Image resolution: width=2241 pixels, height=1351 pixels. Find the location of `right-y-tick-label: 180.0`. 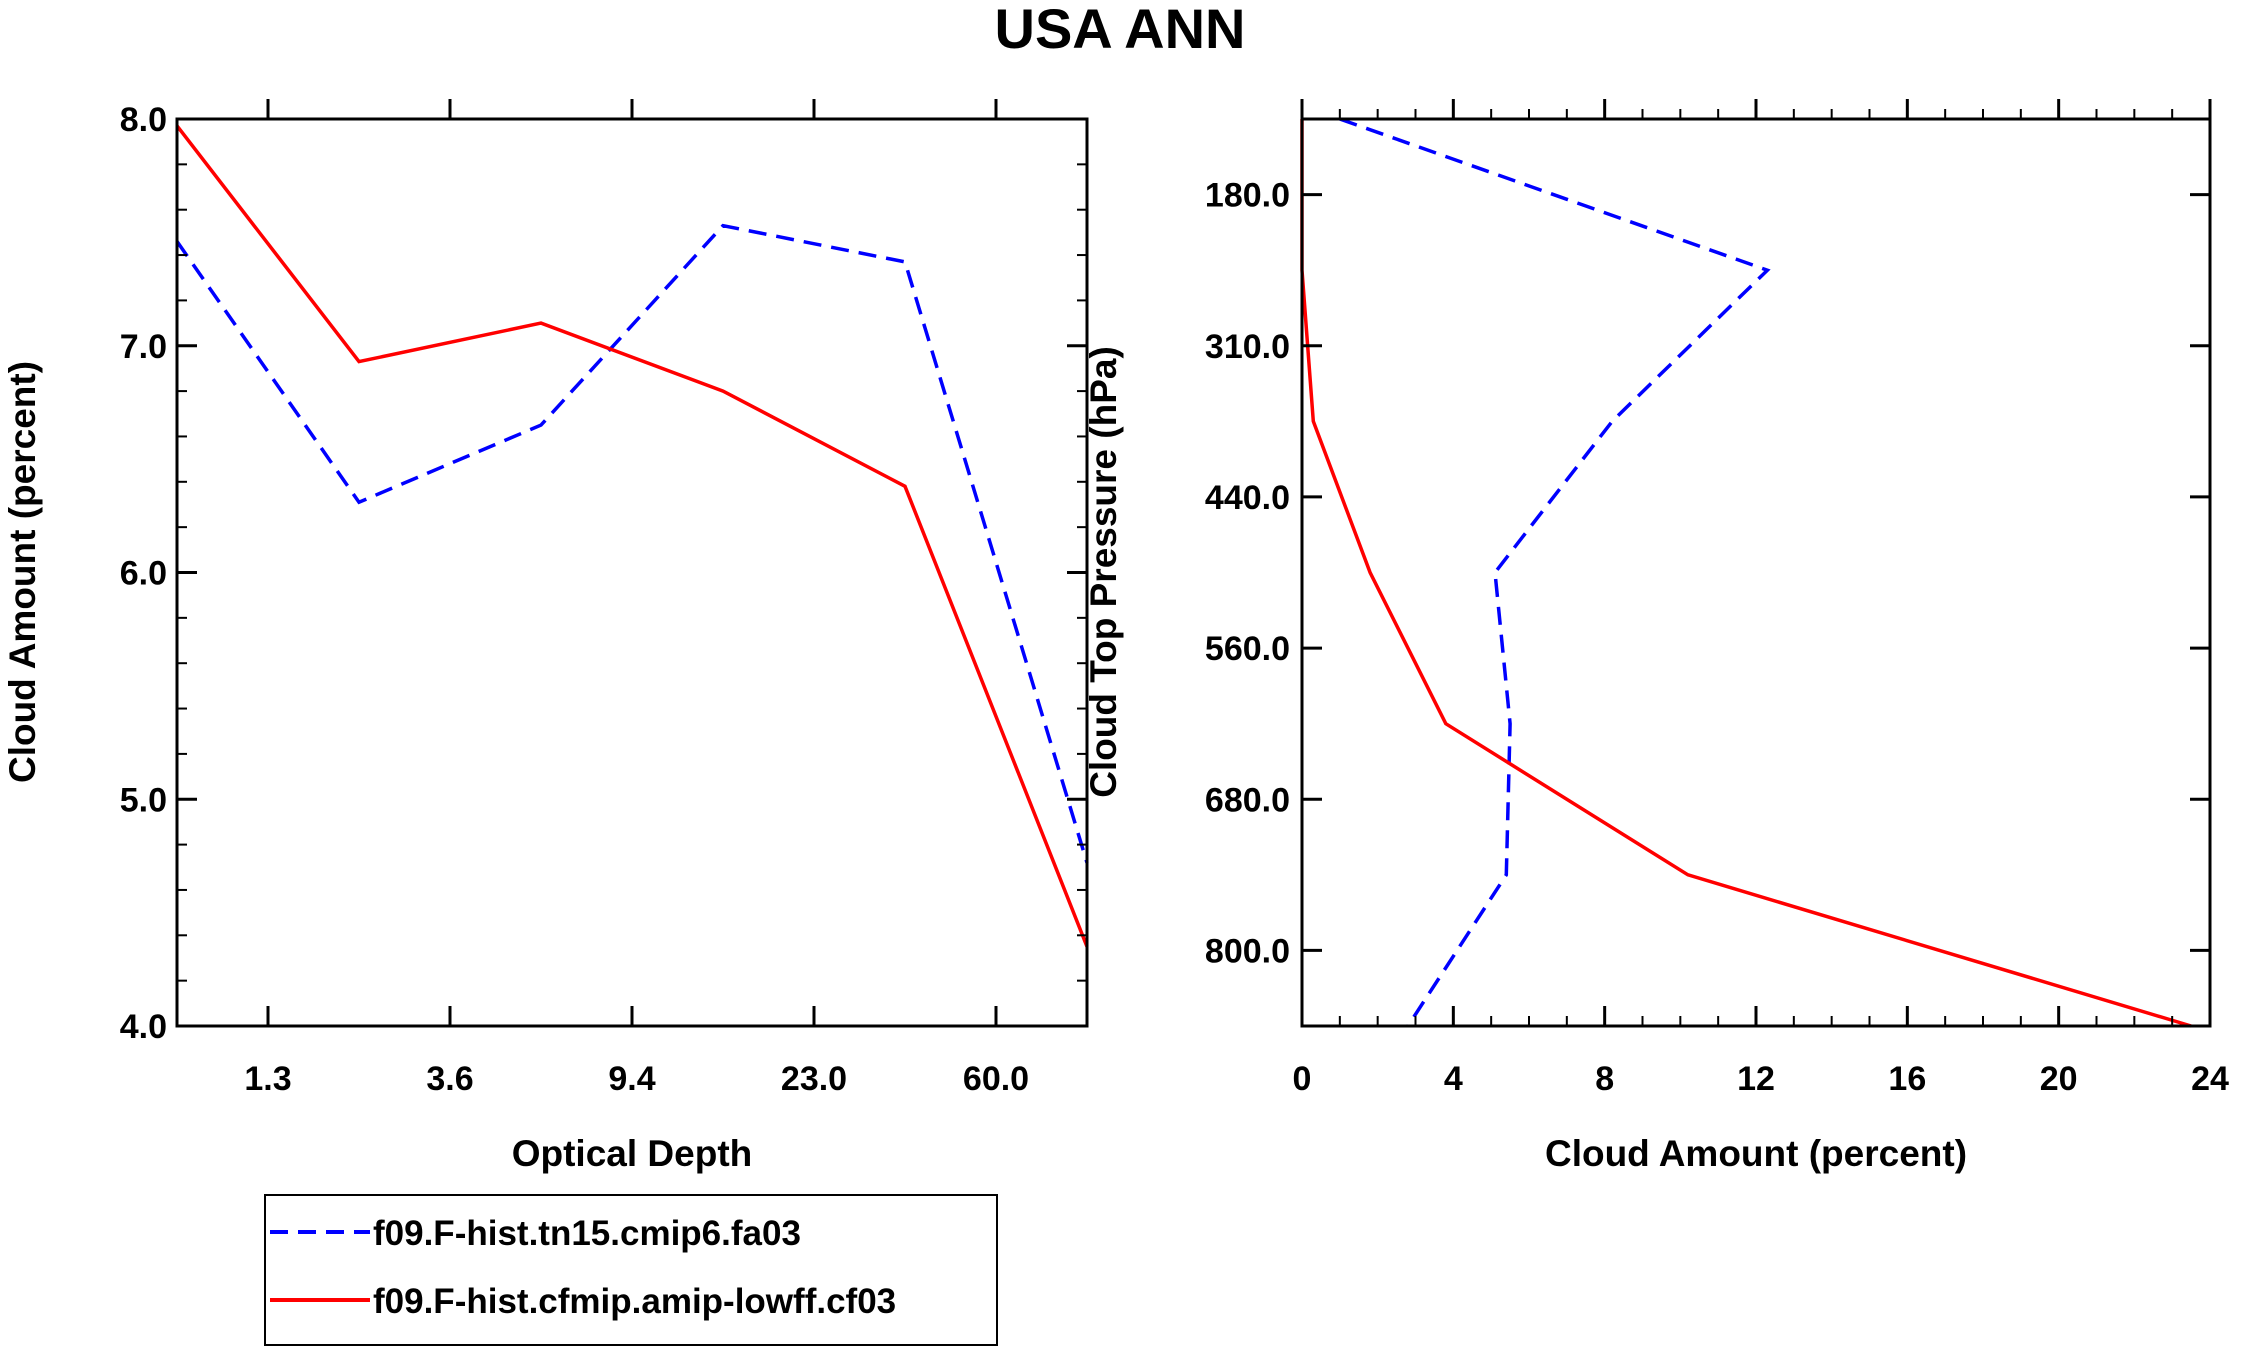

right-y-tick-label: 180.0 is located at coordinates (1247, 196).